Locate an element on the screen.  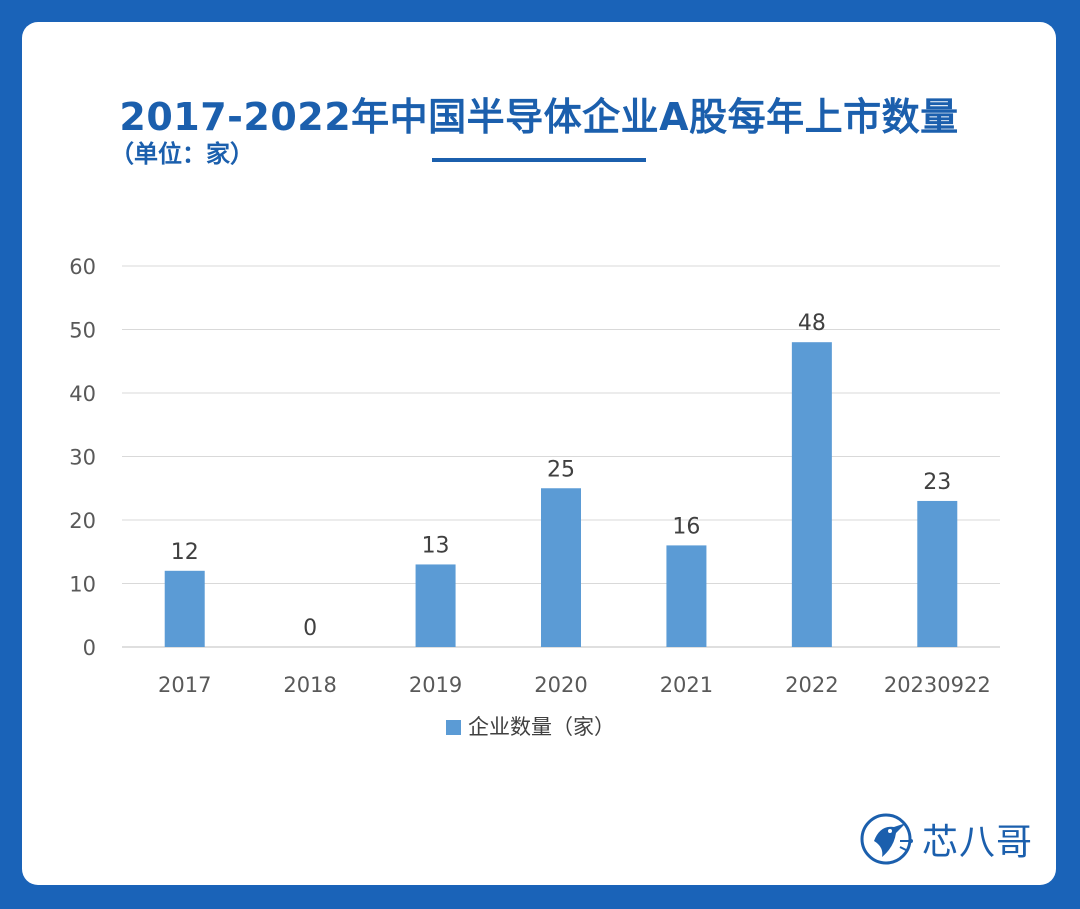
x-tick-label: 2017 is located at coordinates (184, 685).